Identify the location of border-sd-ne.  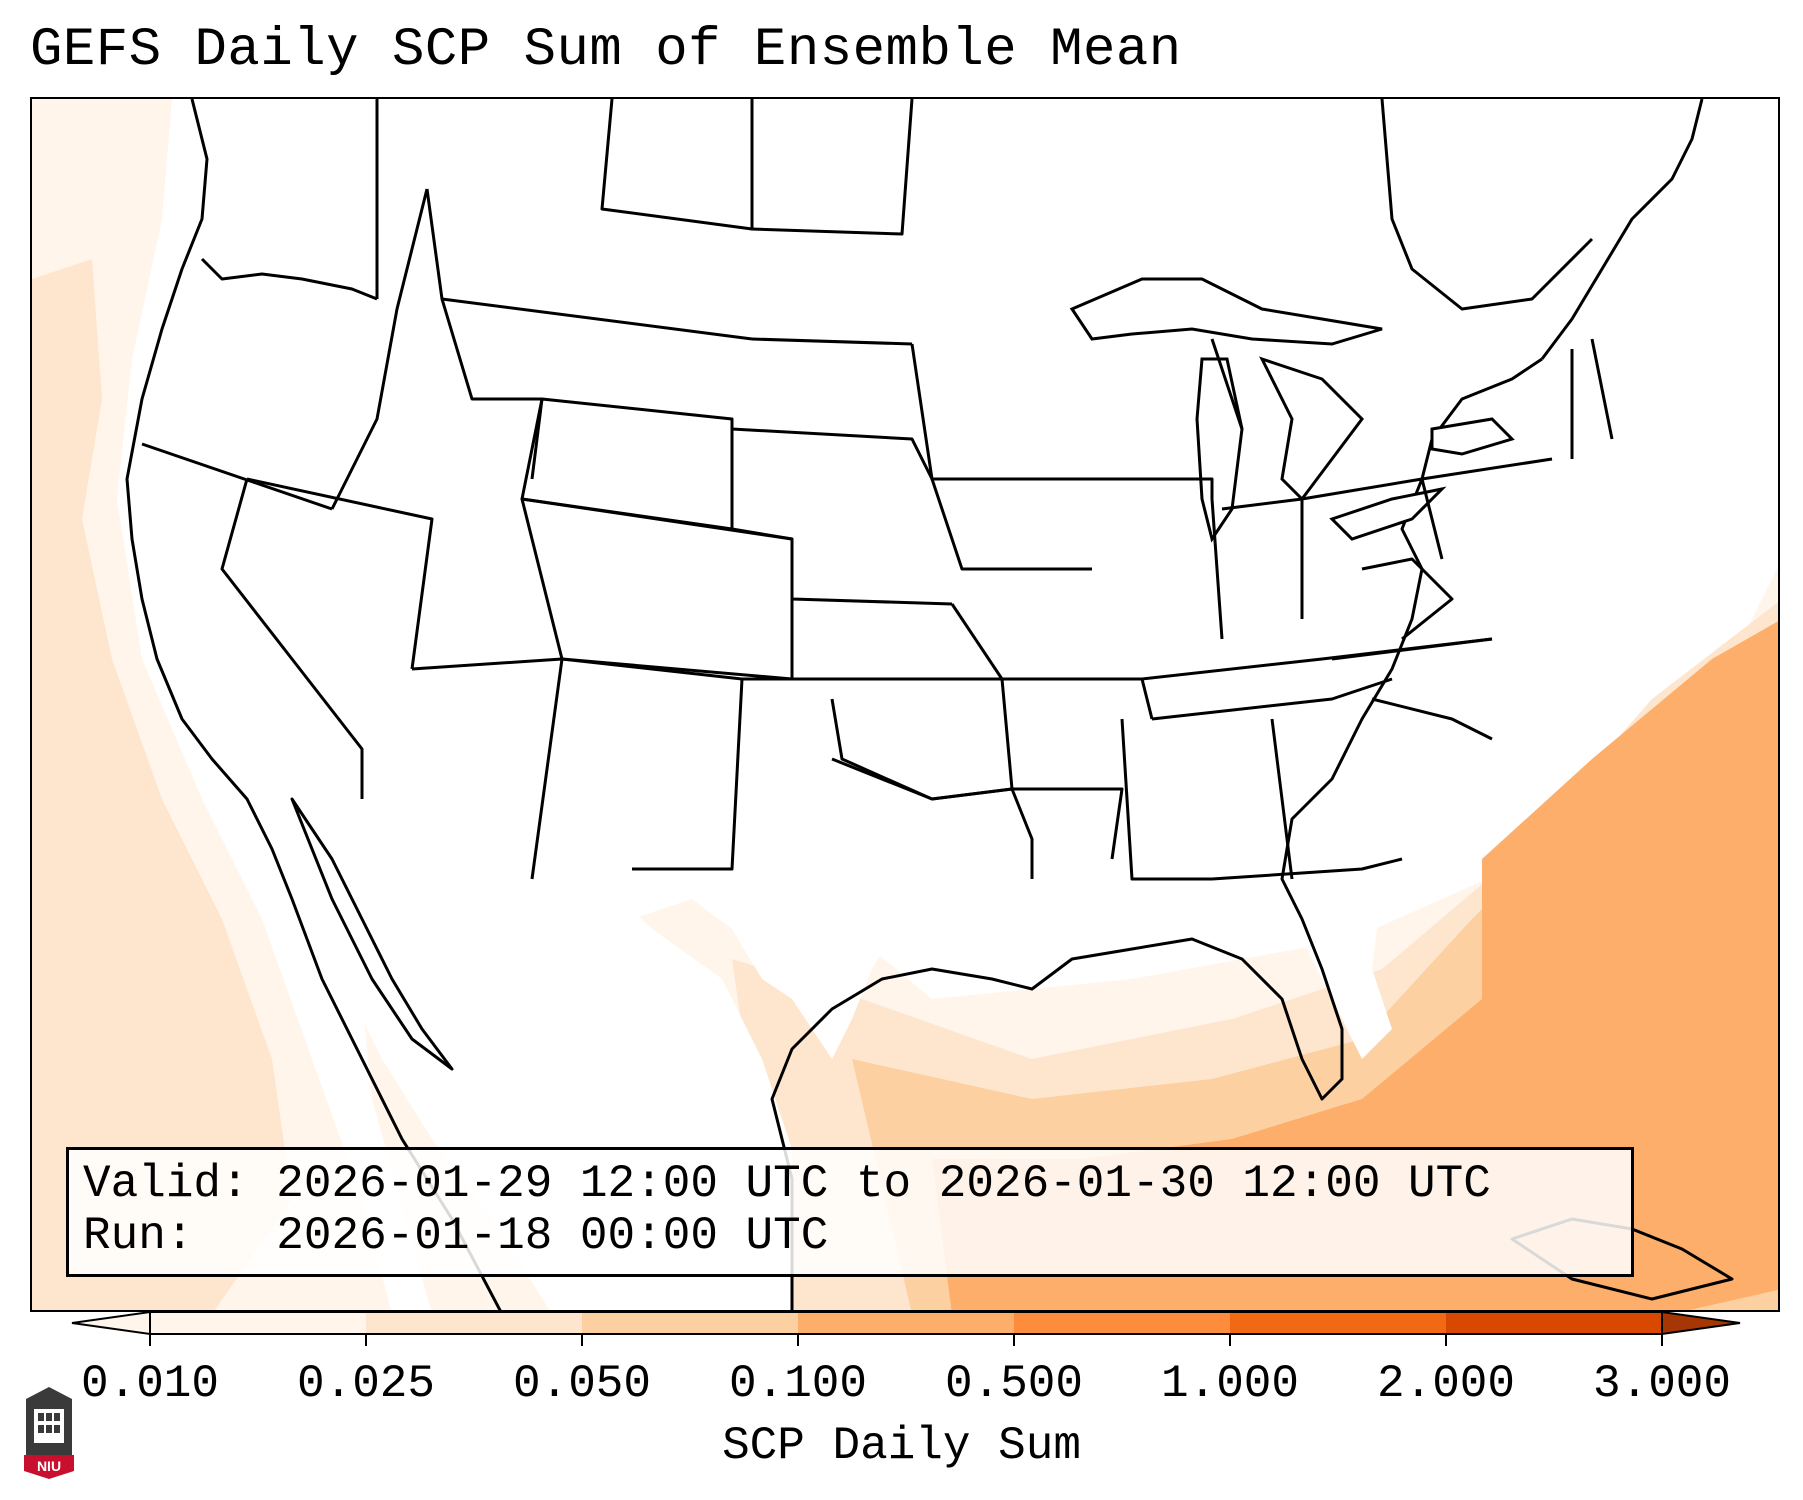
(832, 453).